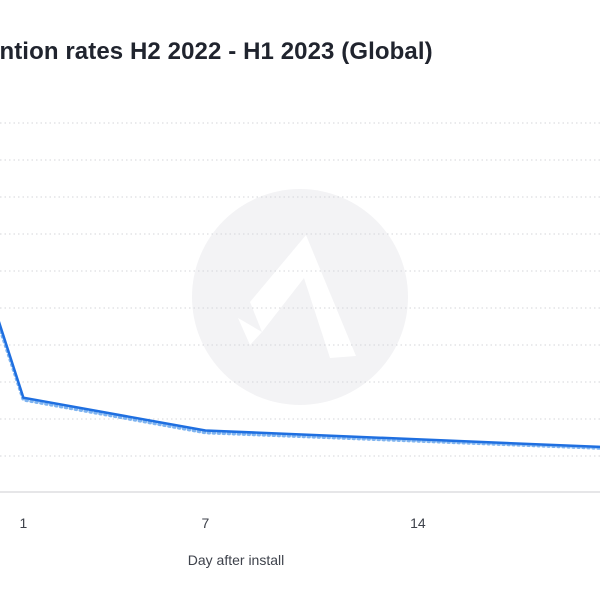 This screenshot has height=600, width=600. I want to click on x-axis-label: Day after install, so click(236, 560).